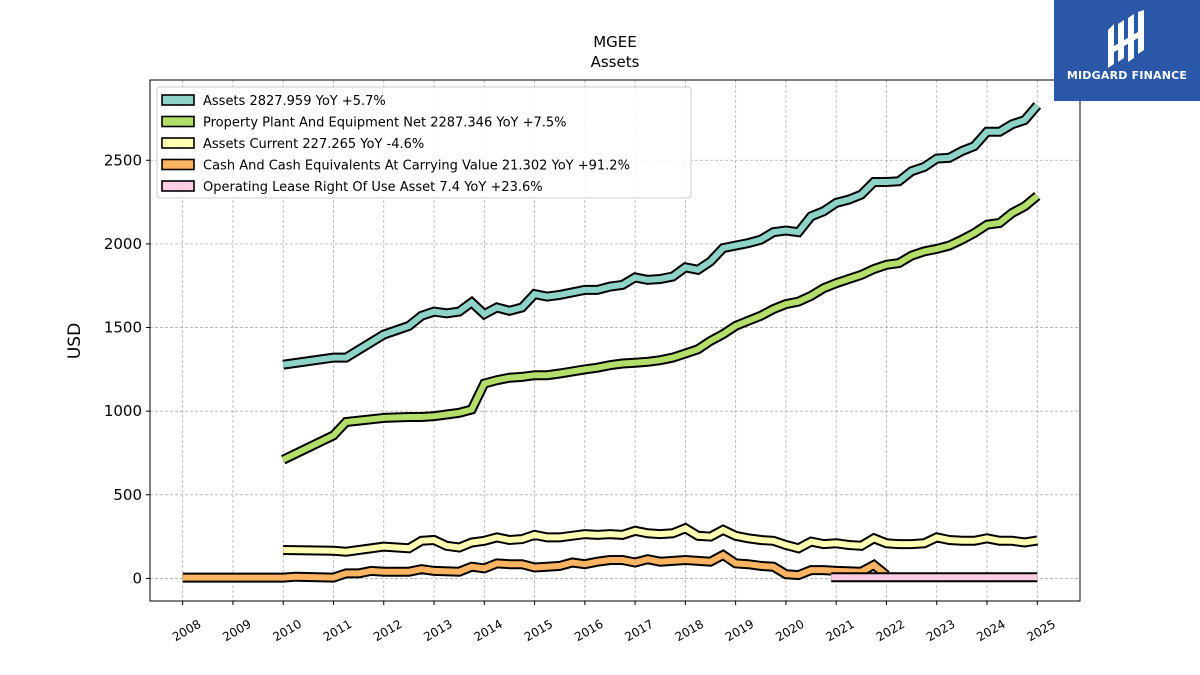 The width and height of the screenshot is (1200, 675). What do you see at coordinates (75, 341) in the screenshot?
I see `y-axis-label: USD` at bounding box center [75, 341].